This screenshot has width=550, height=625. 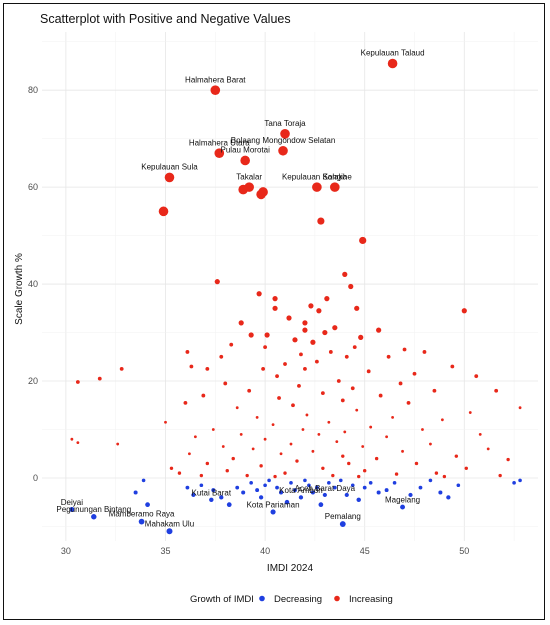 I want to click on y-tick-label: 20, so click(x=33, y=381).